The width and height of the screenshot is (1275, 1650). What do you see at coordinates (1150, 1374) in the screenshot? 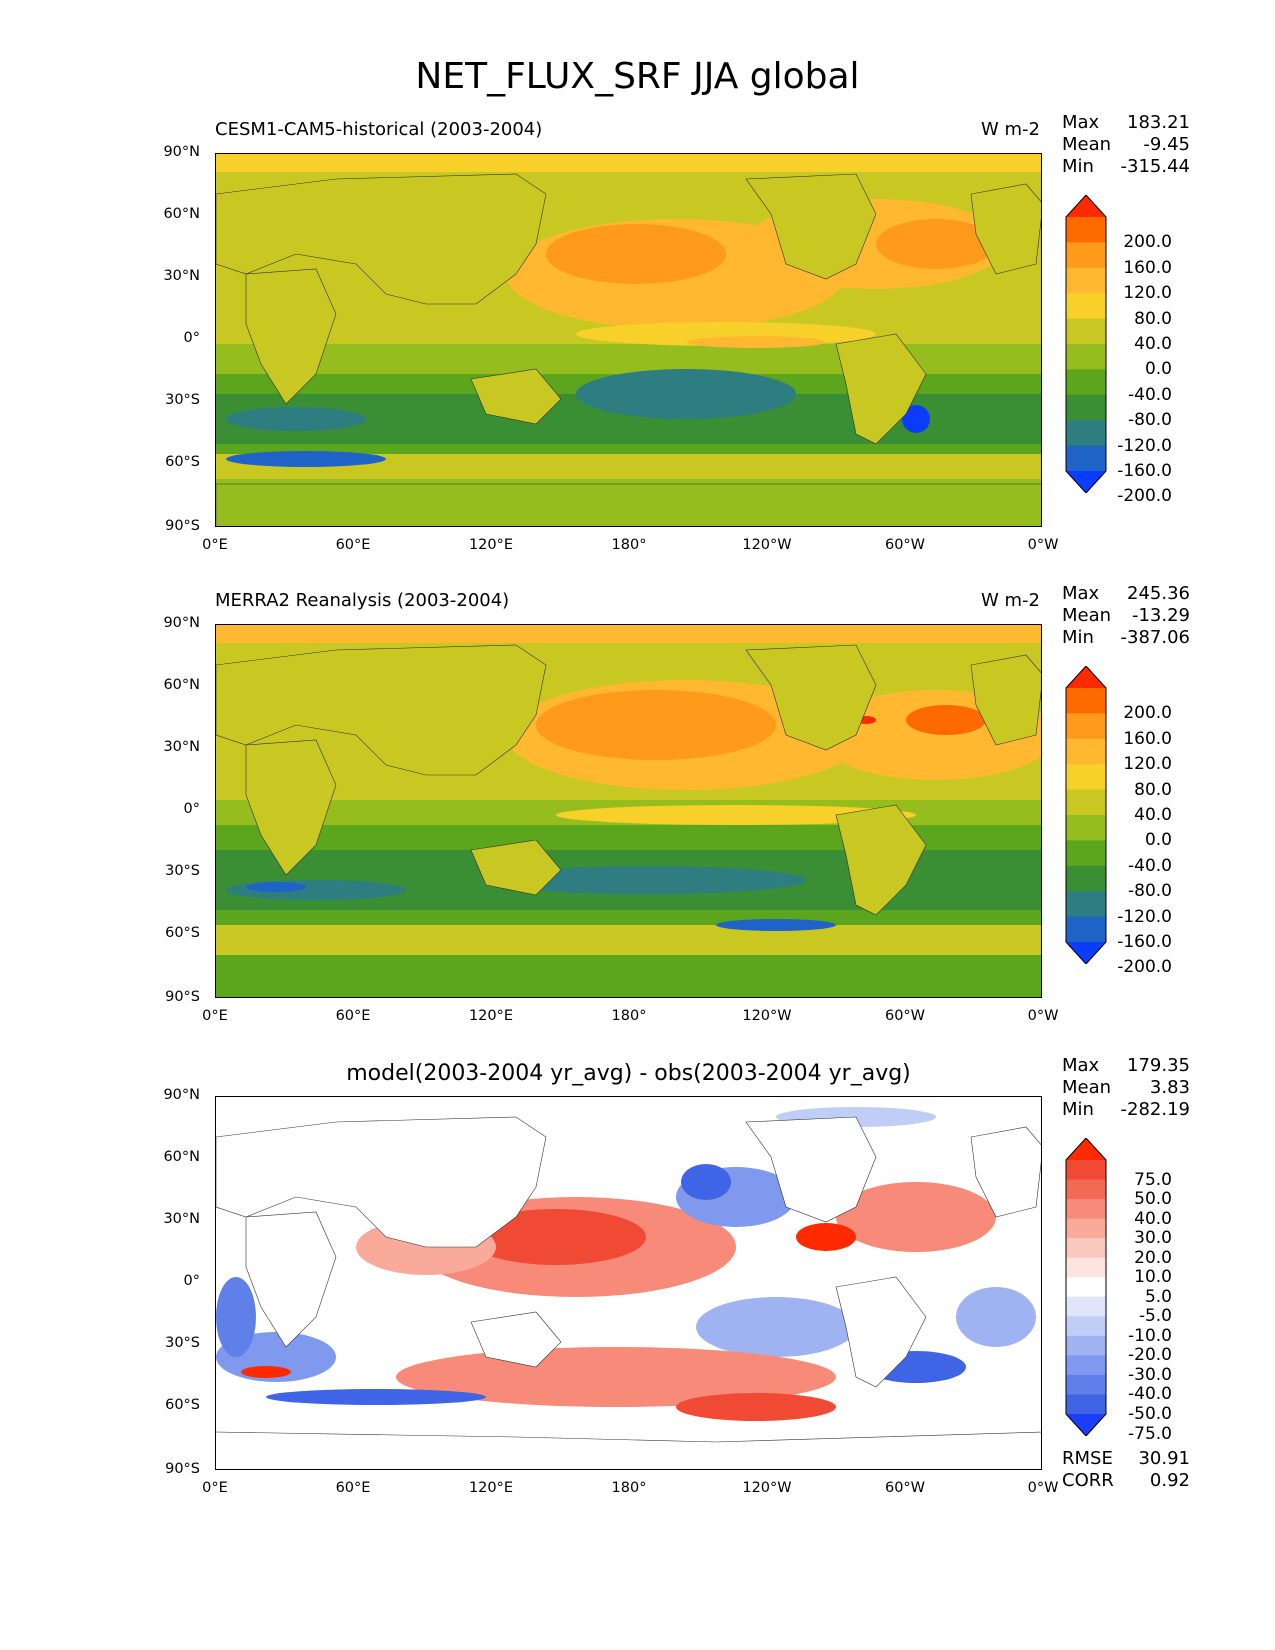
I see `colorbar-tick-label: -30.0` at bounding box center [1150, 1374].